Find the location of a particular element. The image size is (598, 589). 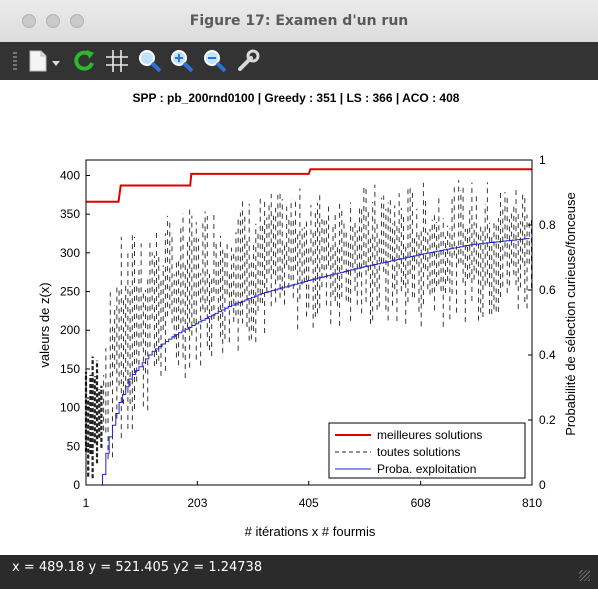

minimize-window-button is located at coordinates (53, 21).